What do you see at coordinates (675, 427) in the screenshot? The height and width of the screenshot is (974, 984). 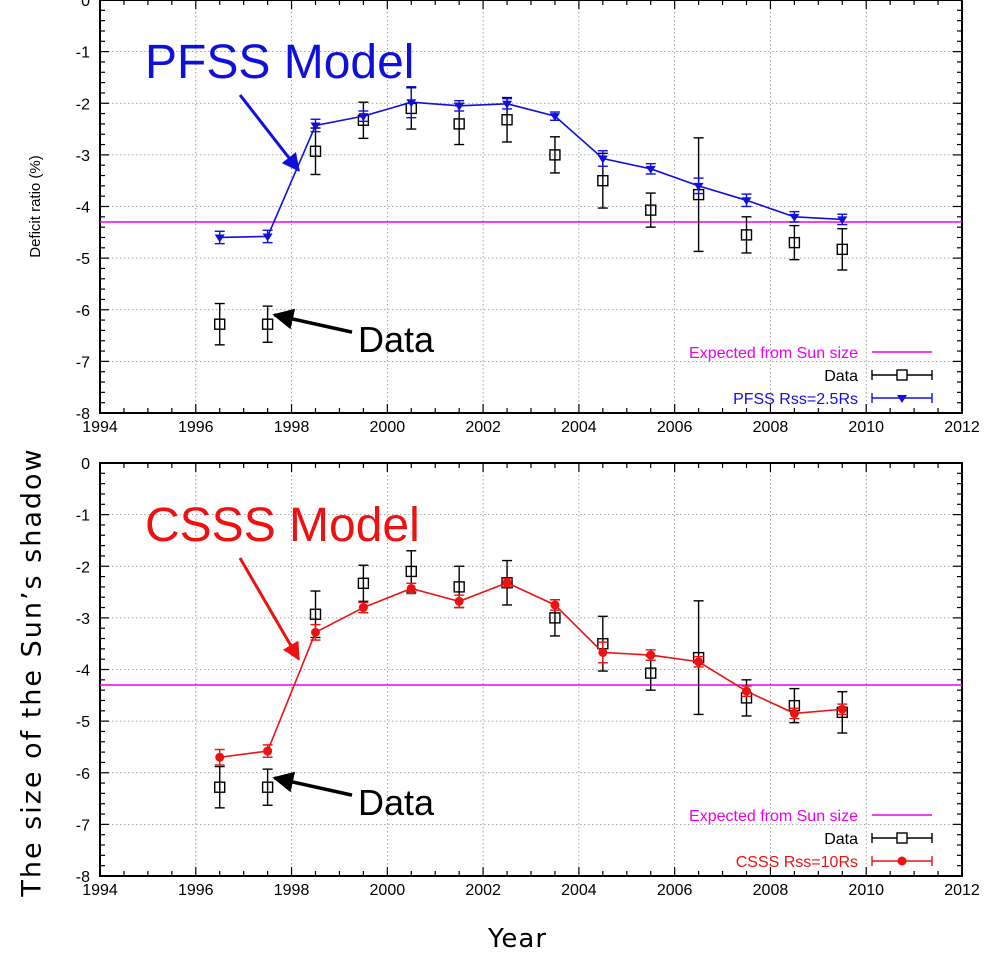 I see `top-xtick-label-2006: 2006` at bounding box center [675, 427].